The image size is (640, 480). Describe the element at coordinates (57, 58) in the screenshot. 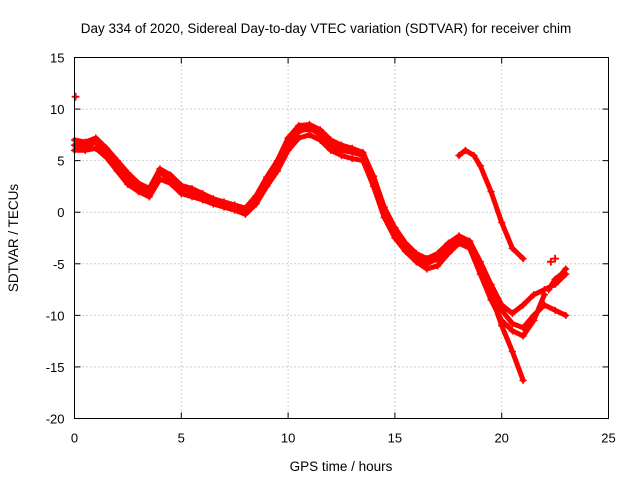

I see `y-tick-label: 15` at that location.